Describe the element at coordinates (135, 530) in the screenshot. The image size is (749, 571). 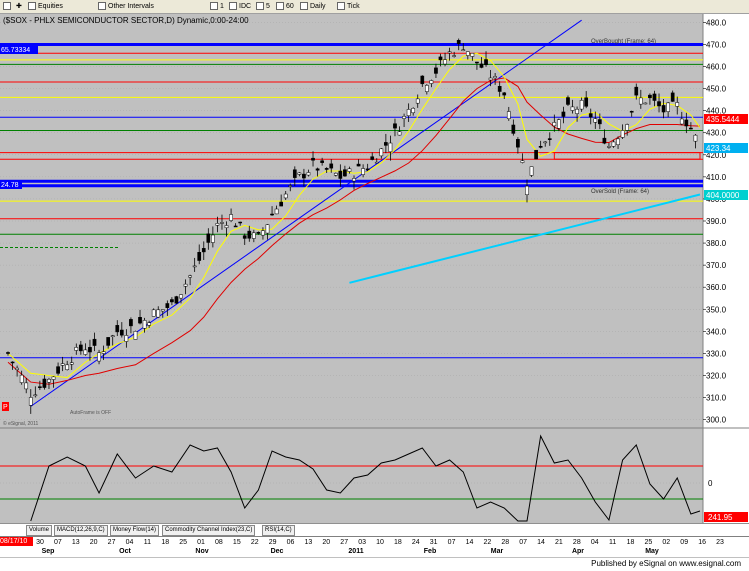
I see `tab-money-flow: Money Flow(14)` at that location.